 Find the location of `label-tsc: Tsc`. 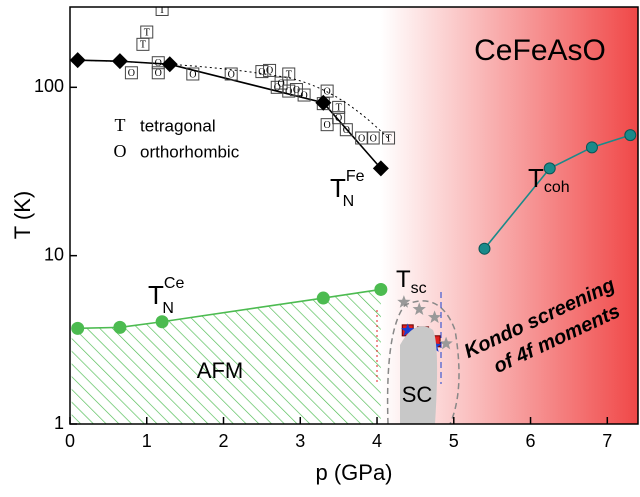

label-tsc: Tsc is located at coordinates (411, 281).